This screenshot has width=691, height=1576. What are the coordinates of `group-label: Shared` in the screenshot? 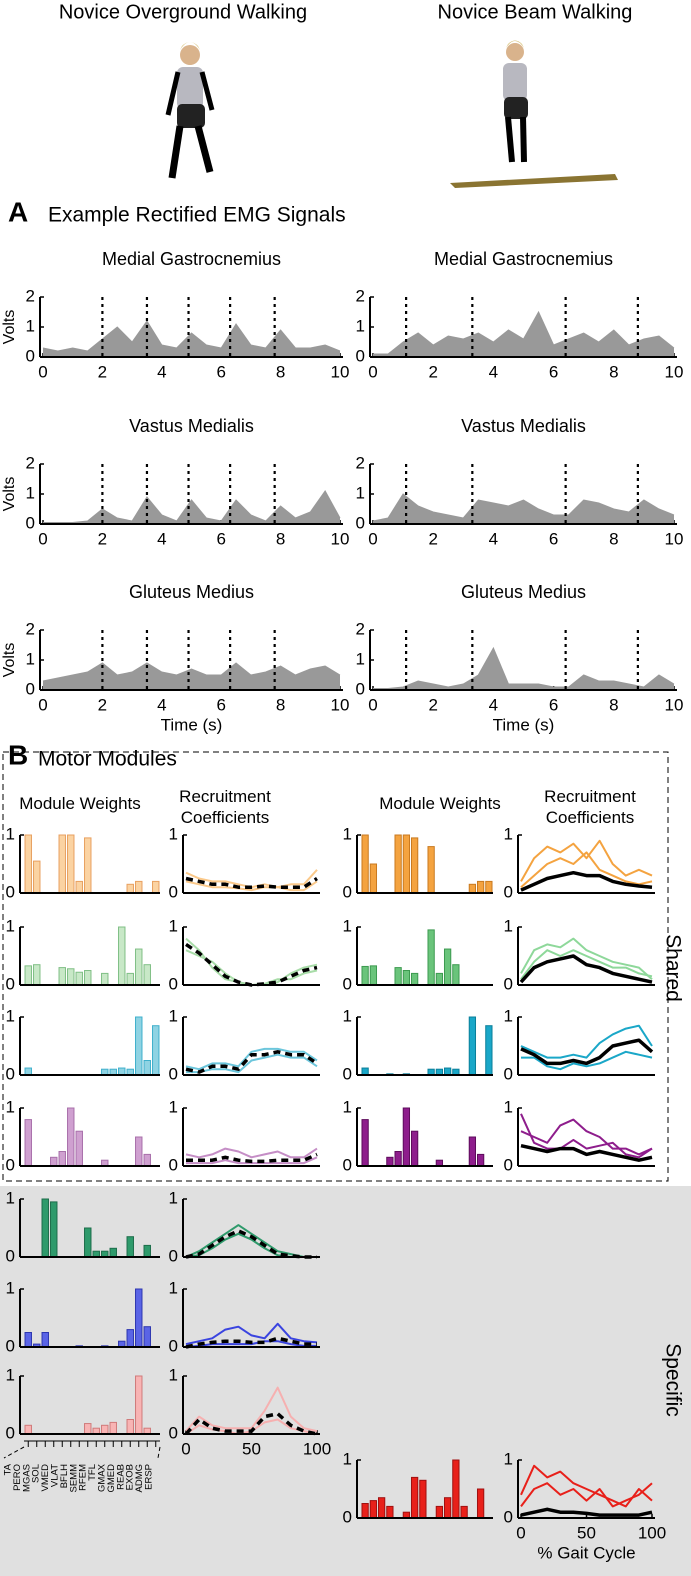 It's located at (672, 968).